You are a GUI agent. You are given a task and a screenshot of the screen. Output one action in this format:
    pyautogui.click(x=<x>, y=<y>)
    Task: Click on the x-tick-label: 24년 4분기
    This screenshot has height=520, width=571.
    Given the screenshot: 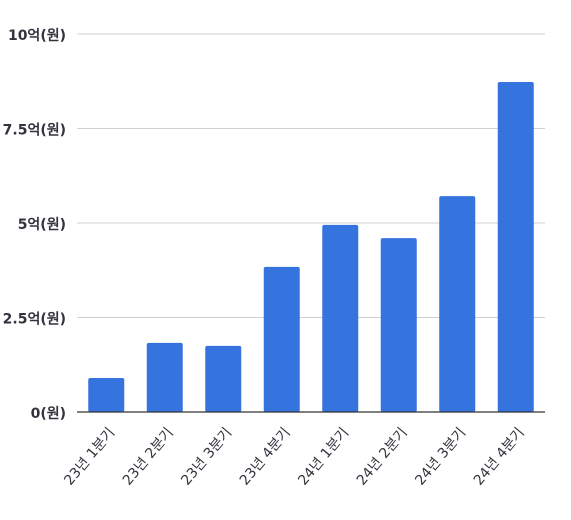 What is the action you would take?
    pyautogui.click(x=499, y=457)
    